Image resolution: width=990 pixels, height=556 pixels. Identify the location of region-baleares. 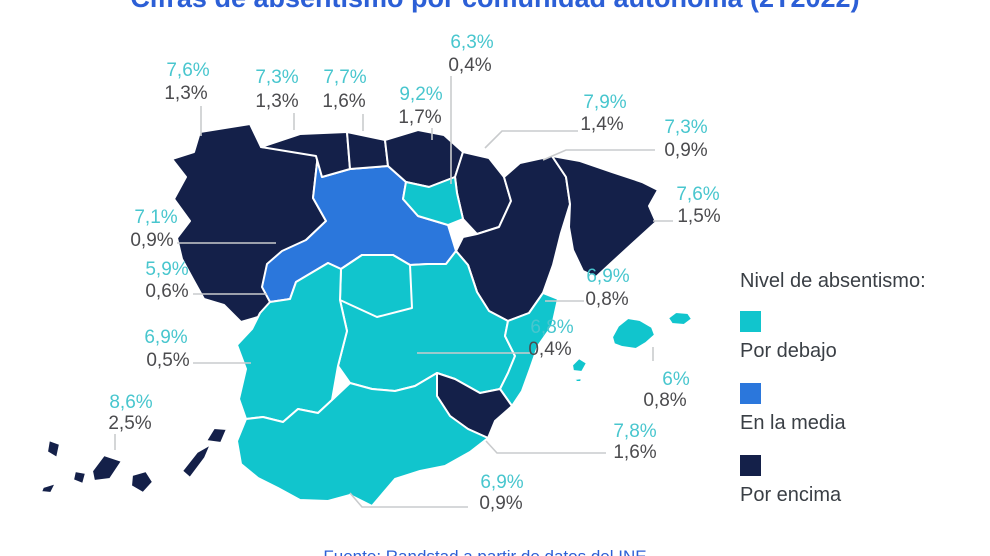
(632, 347).